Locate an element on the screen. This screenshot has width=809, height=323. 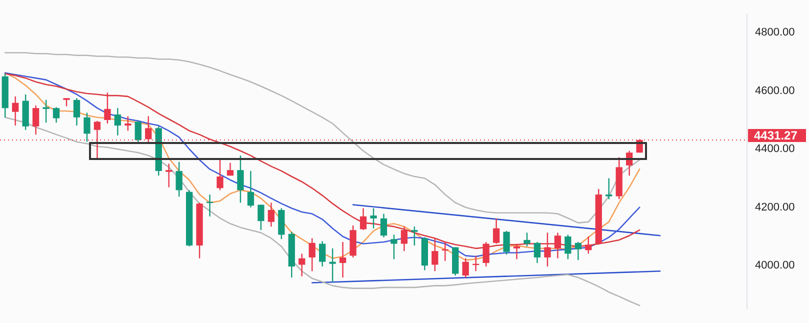
y-tick-label: 4000.00 is located at coordinates (775, 266).